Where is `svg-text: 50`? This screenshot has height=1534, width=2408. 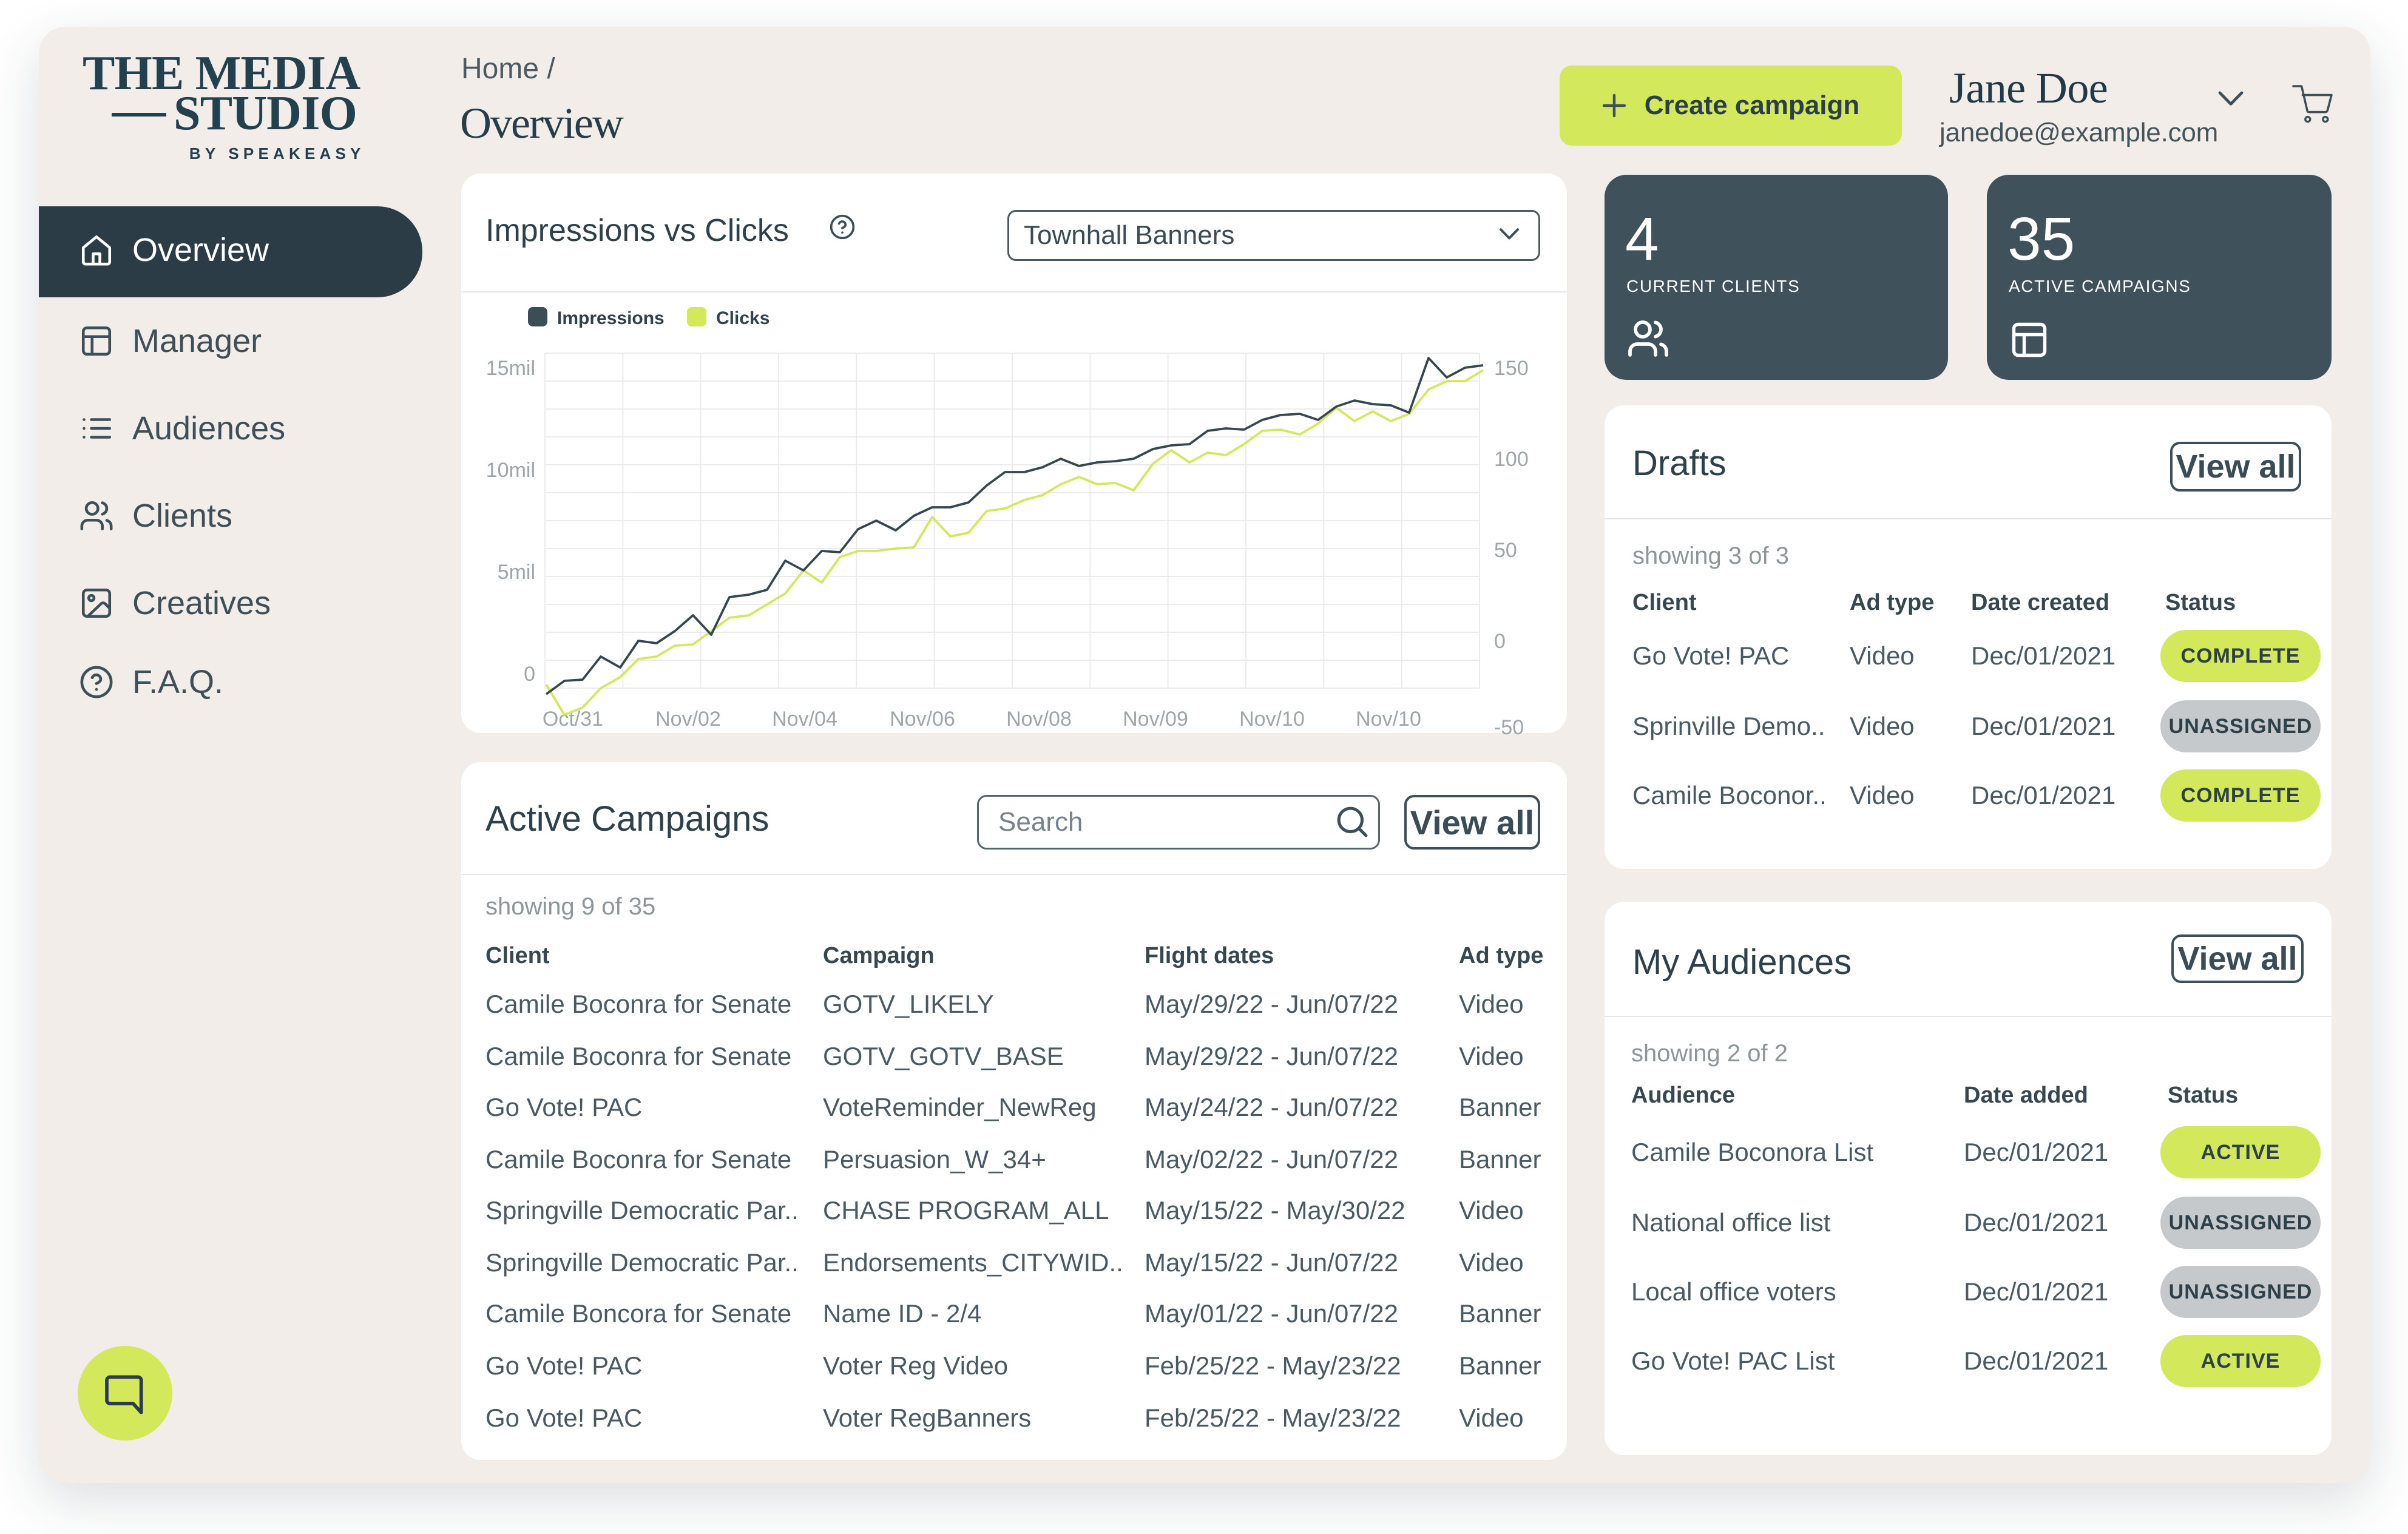
svg-text: 50 is located at coordinates (1505, 551).